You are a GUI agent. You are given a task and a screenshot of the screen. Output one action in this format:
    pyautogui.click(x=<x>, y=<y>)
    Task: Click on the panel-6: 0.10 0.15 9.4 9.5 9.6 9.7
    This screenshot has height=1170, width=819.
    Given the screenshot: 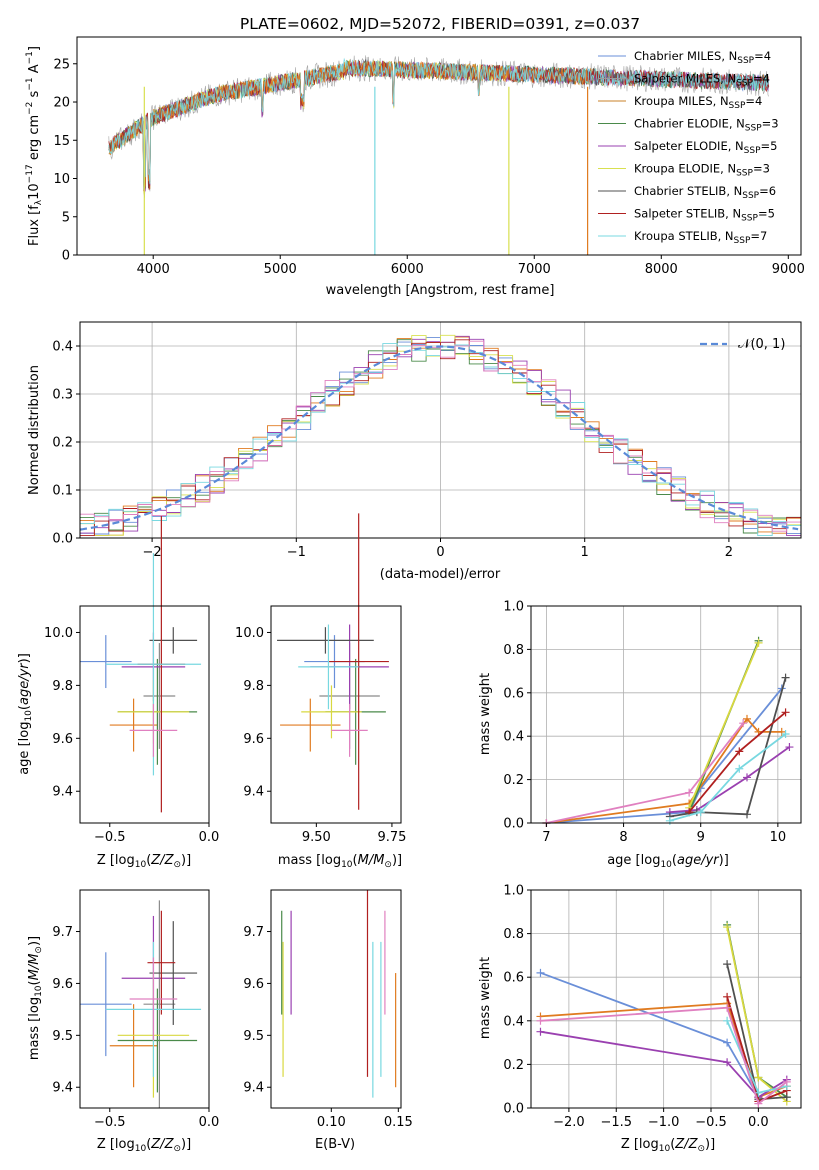 What is the action you would take?
    pyautogui.click(x=328, y=1009)
    